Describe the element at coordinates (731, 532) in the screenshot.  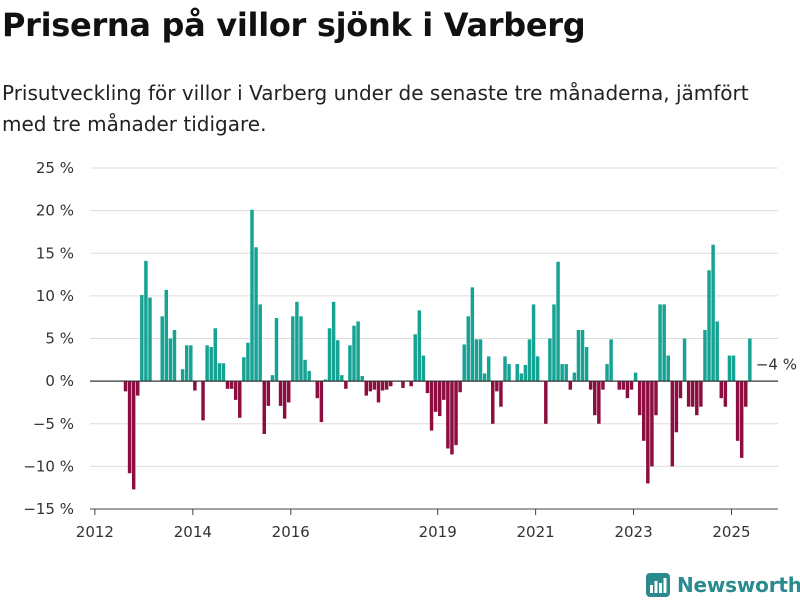
I see `x-tick-label: 2025` at that location.